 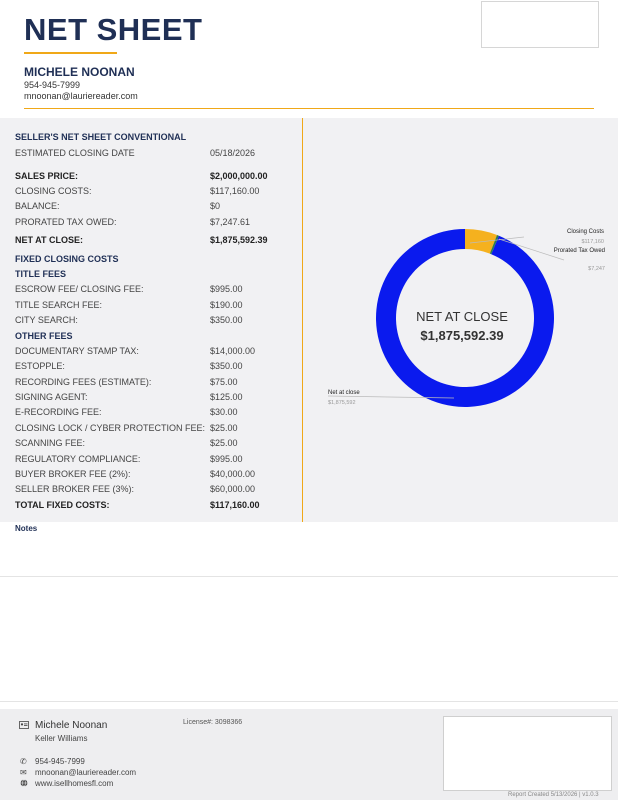 What do you see at coordinates (37, 206) in the screenshot?
I see `row-label: BALANCE:` at bounding box center [37, 206].